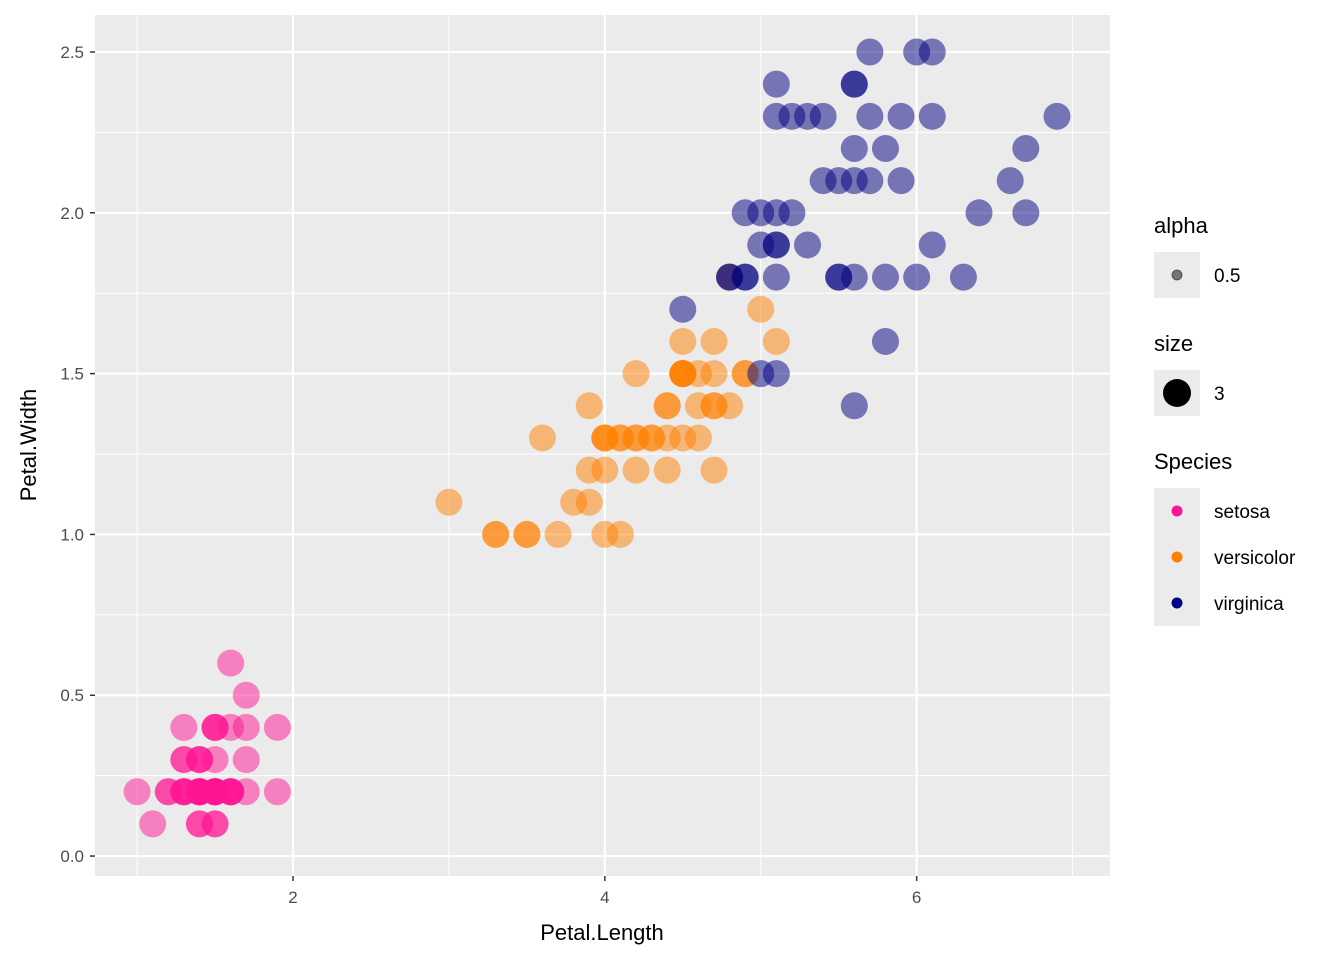  Describe the element at coordinates (77, 454) in the screenshot. I see `y-axis-ticks: 0.0 0.5 1.0 1.5 2.0 2.5` at that location.